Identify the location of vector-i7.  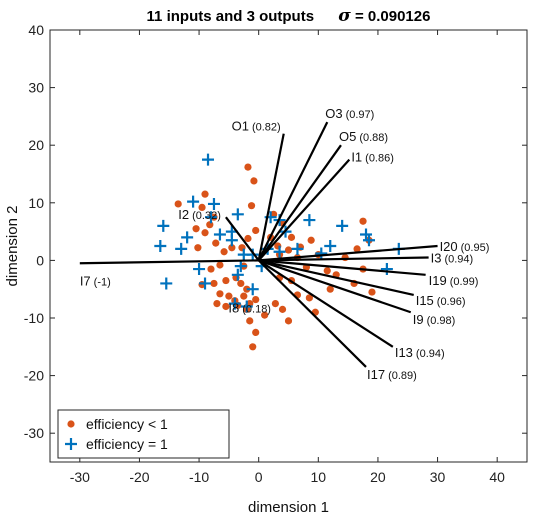
(169, 262).